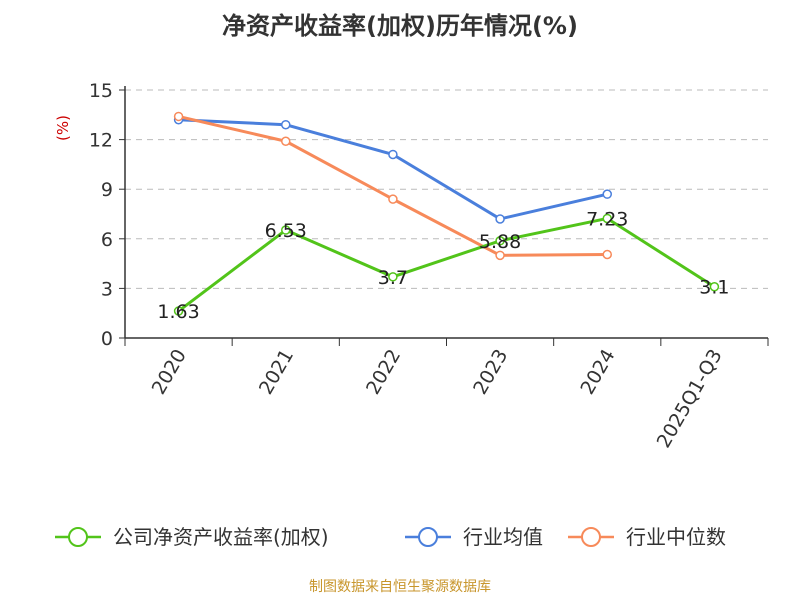 The width and height of the screenshot is (800, 600). I want to click on x-tick-label-2024: 2024, so click(597, 372).